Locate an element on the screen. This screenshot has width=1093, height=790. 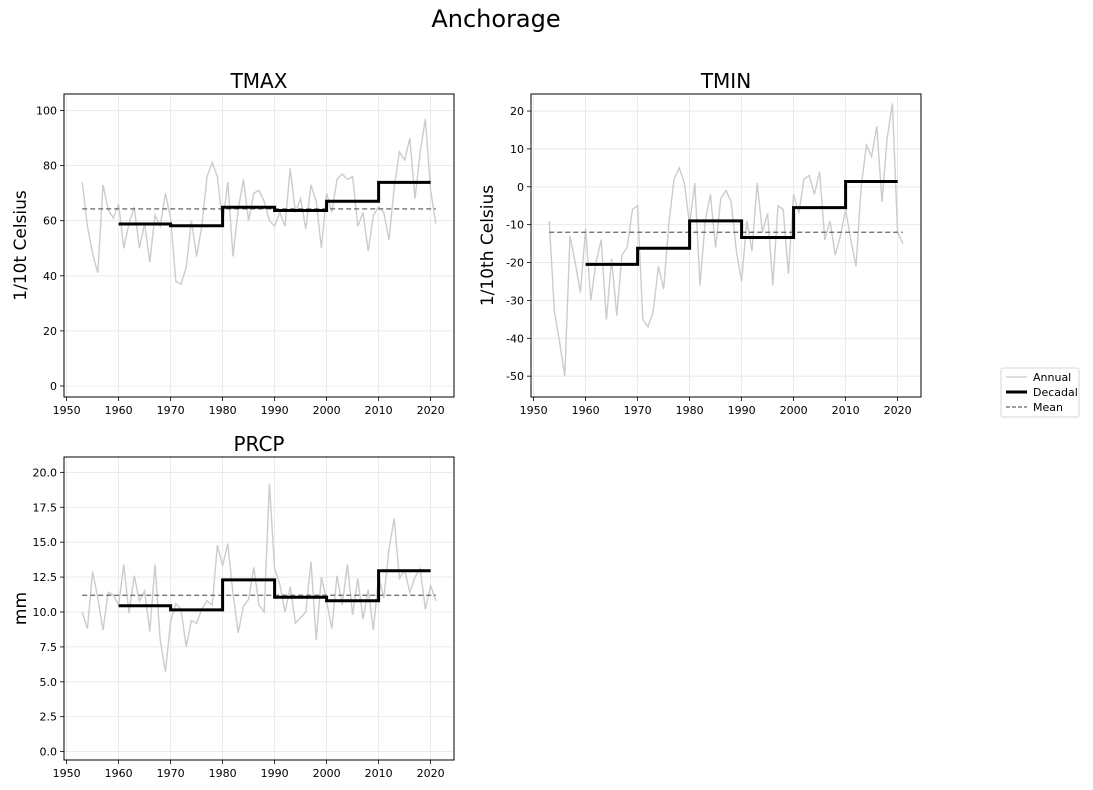
prcp-xtick-label-1: 1960 is located at coordinates (119, 773).